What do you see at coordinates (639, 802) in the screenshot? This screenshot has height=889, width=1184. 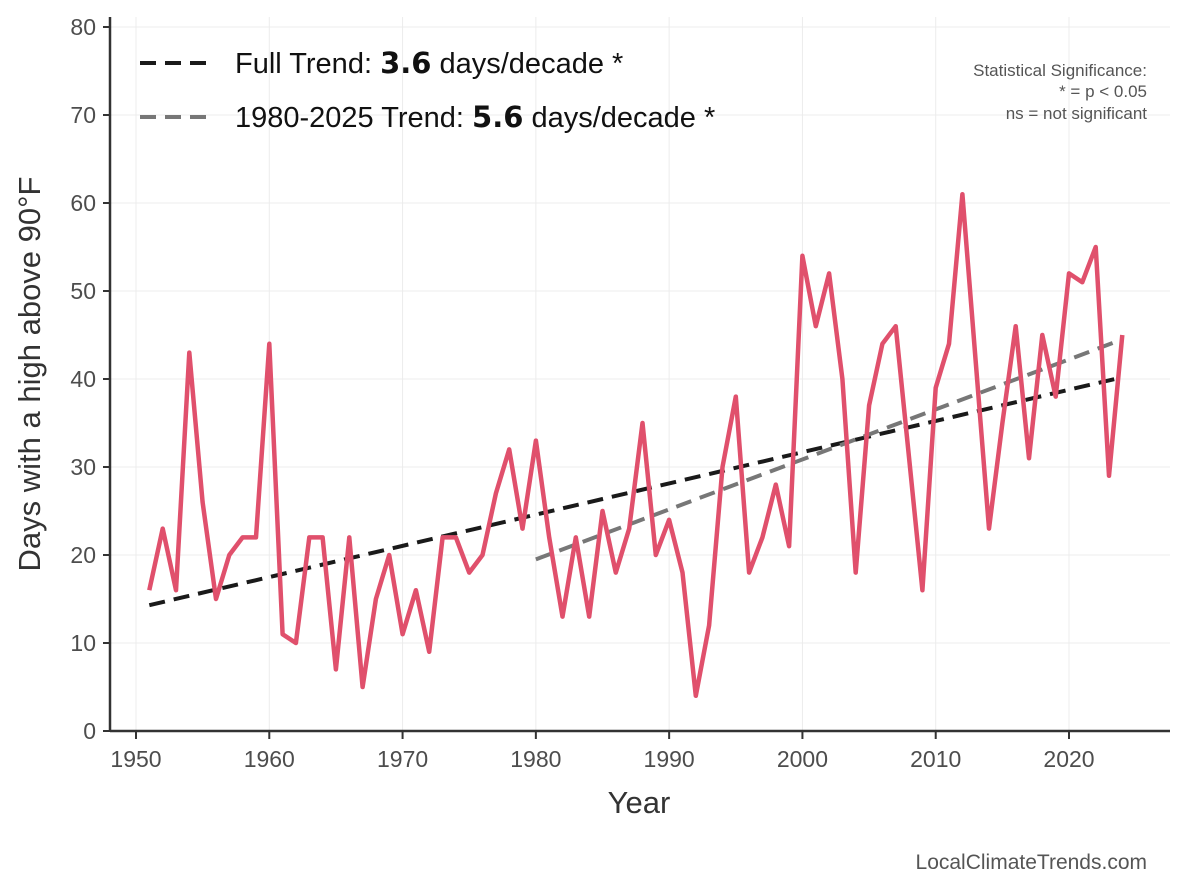 I see `x-axis-title: Year` at bounding box center [639, 802].